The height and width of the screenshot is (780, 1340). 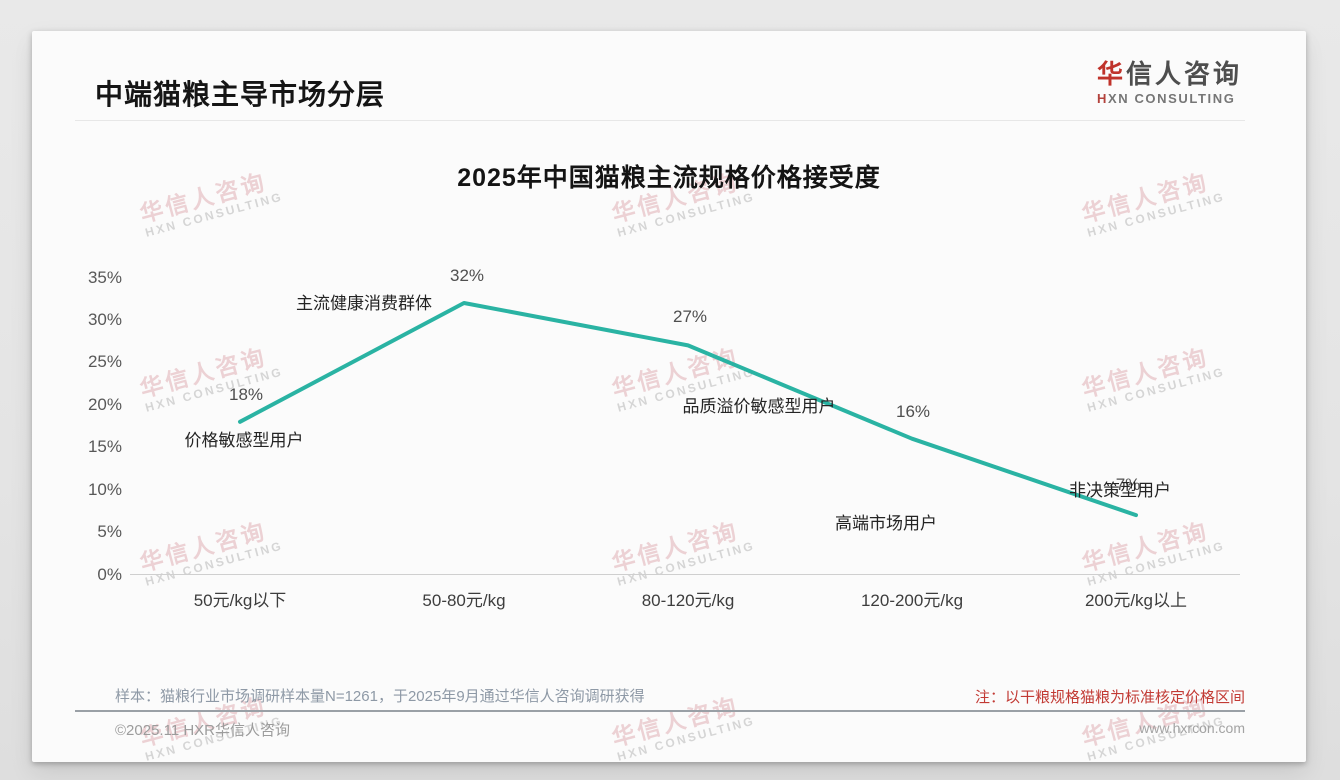 I want to click on brand-logo: 华信人咨询 HXN CONSULTING, so click(x=1169, y=82).